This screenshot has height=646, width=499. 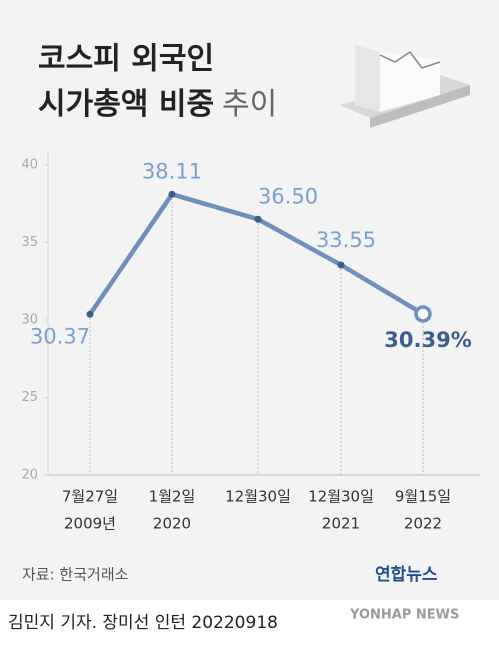 What do you see at coordinates (423, 497) in the screenshot?
I see `x-tick-label: 9월15일` at bounding box center [423, 497].